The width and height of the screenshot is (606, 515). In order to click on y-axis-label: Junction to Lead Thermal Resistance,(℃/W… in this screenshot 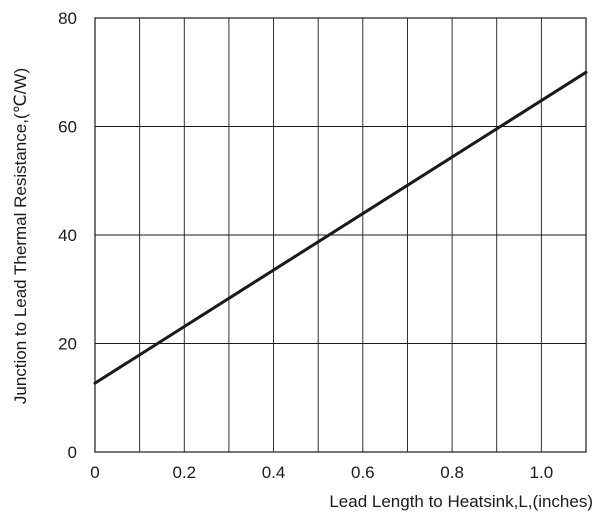, I will do `click(20, 236)`.